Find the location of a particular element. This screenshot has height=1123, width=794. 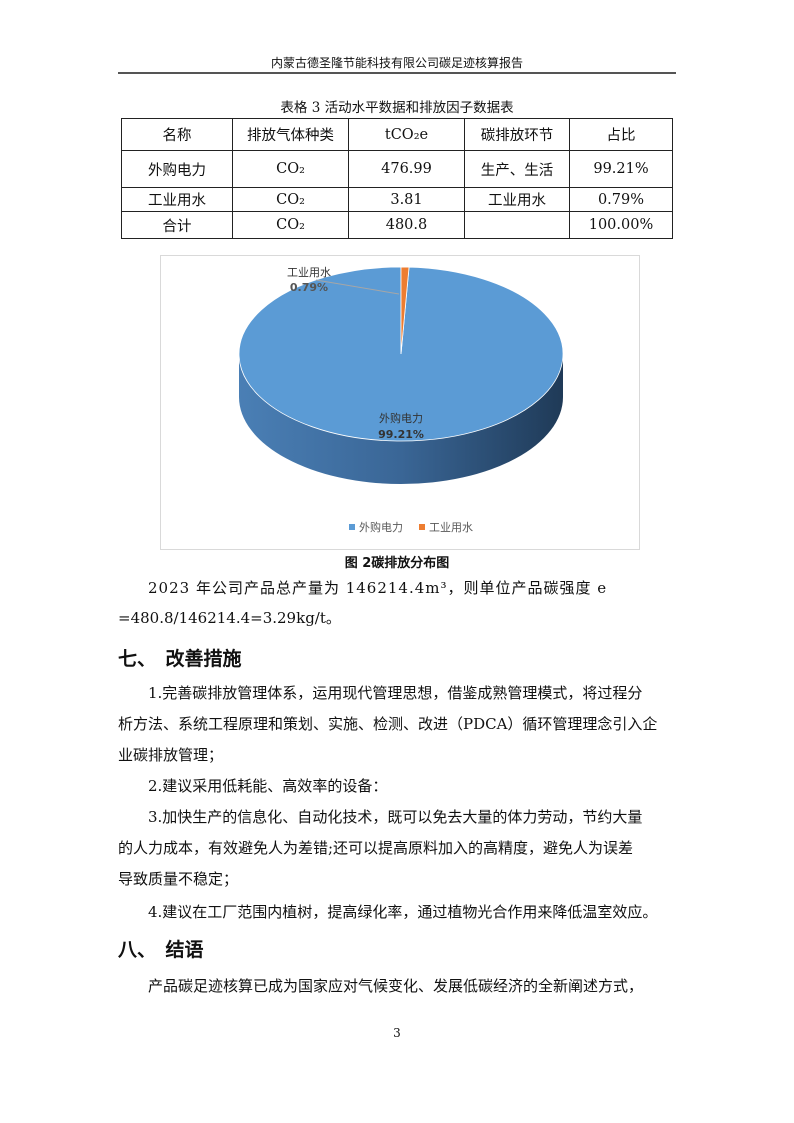

cell: 480.8 is located at coordinates (406, 225).